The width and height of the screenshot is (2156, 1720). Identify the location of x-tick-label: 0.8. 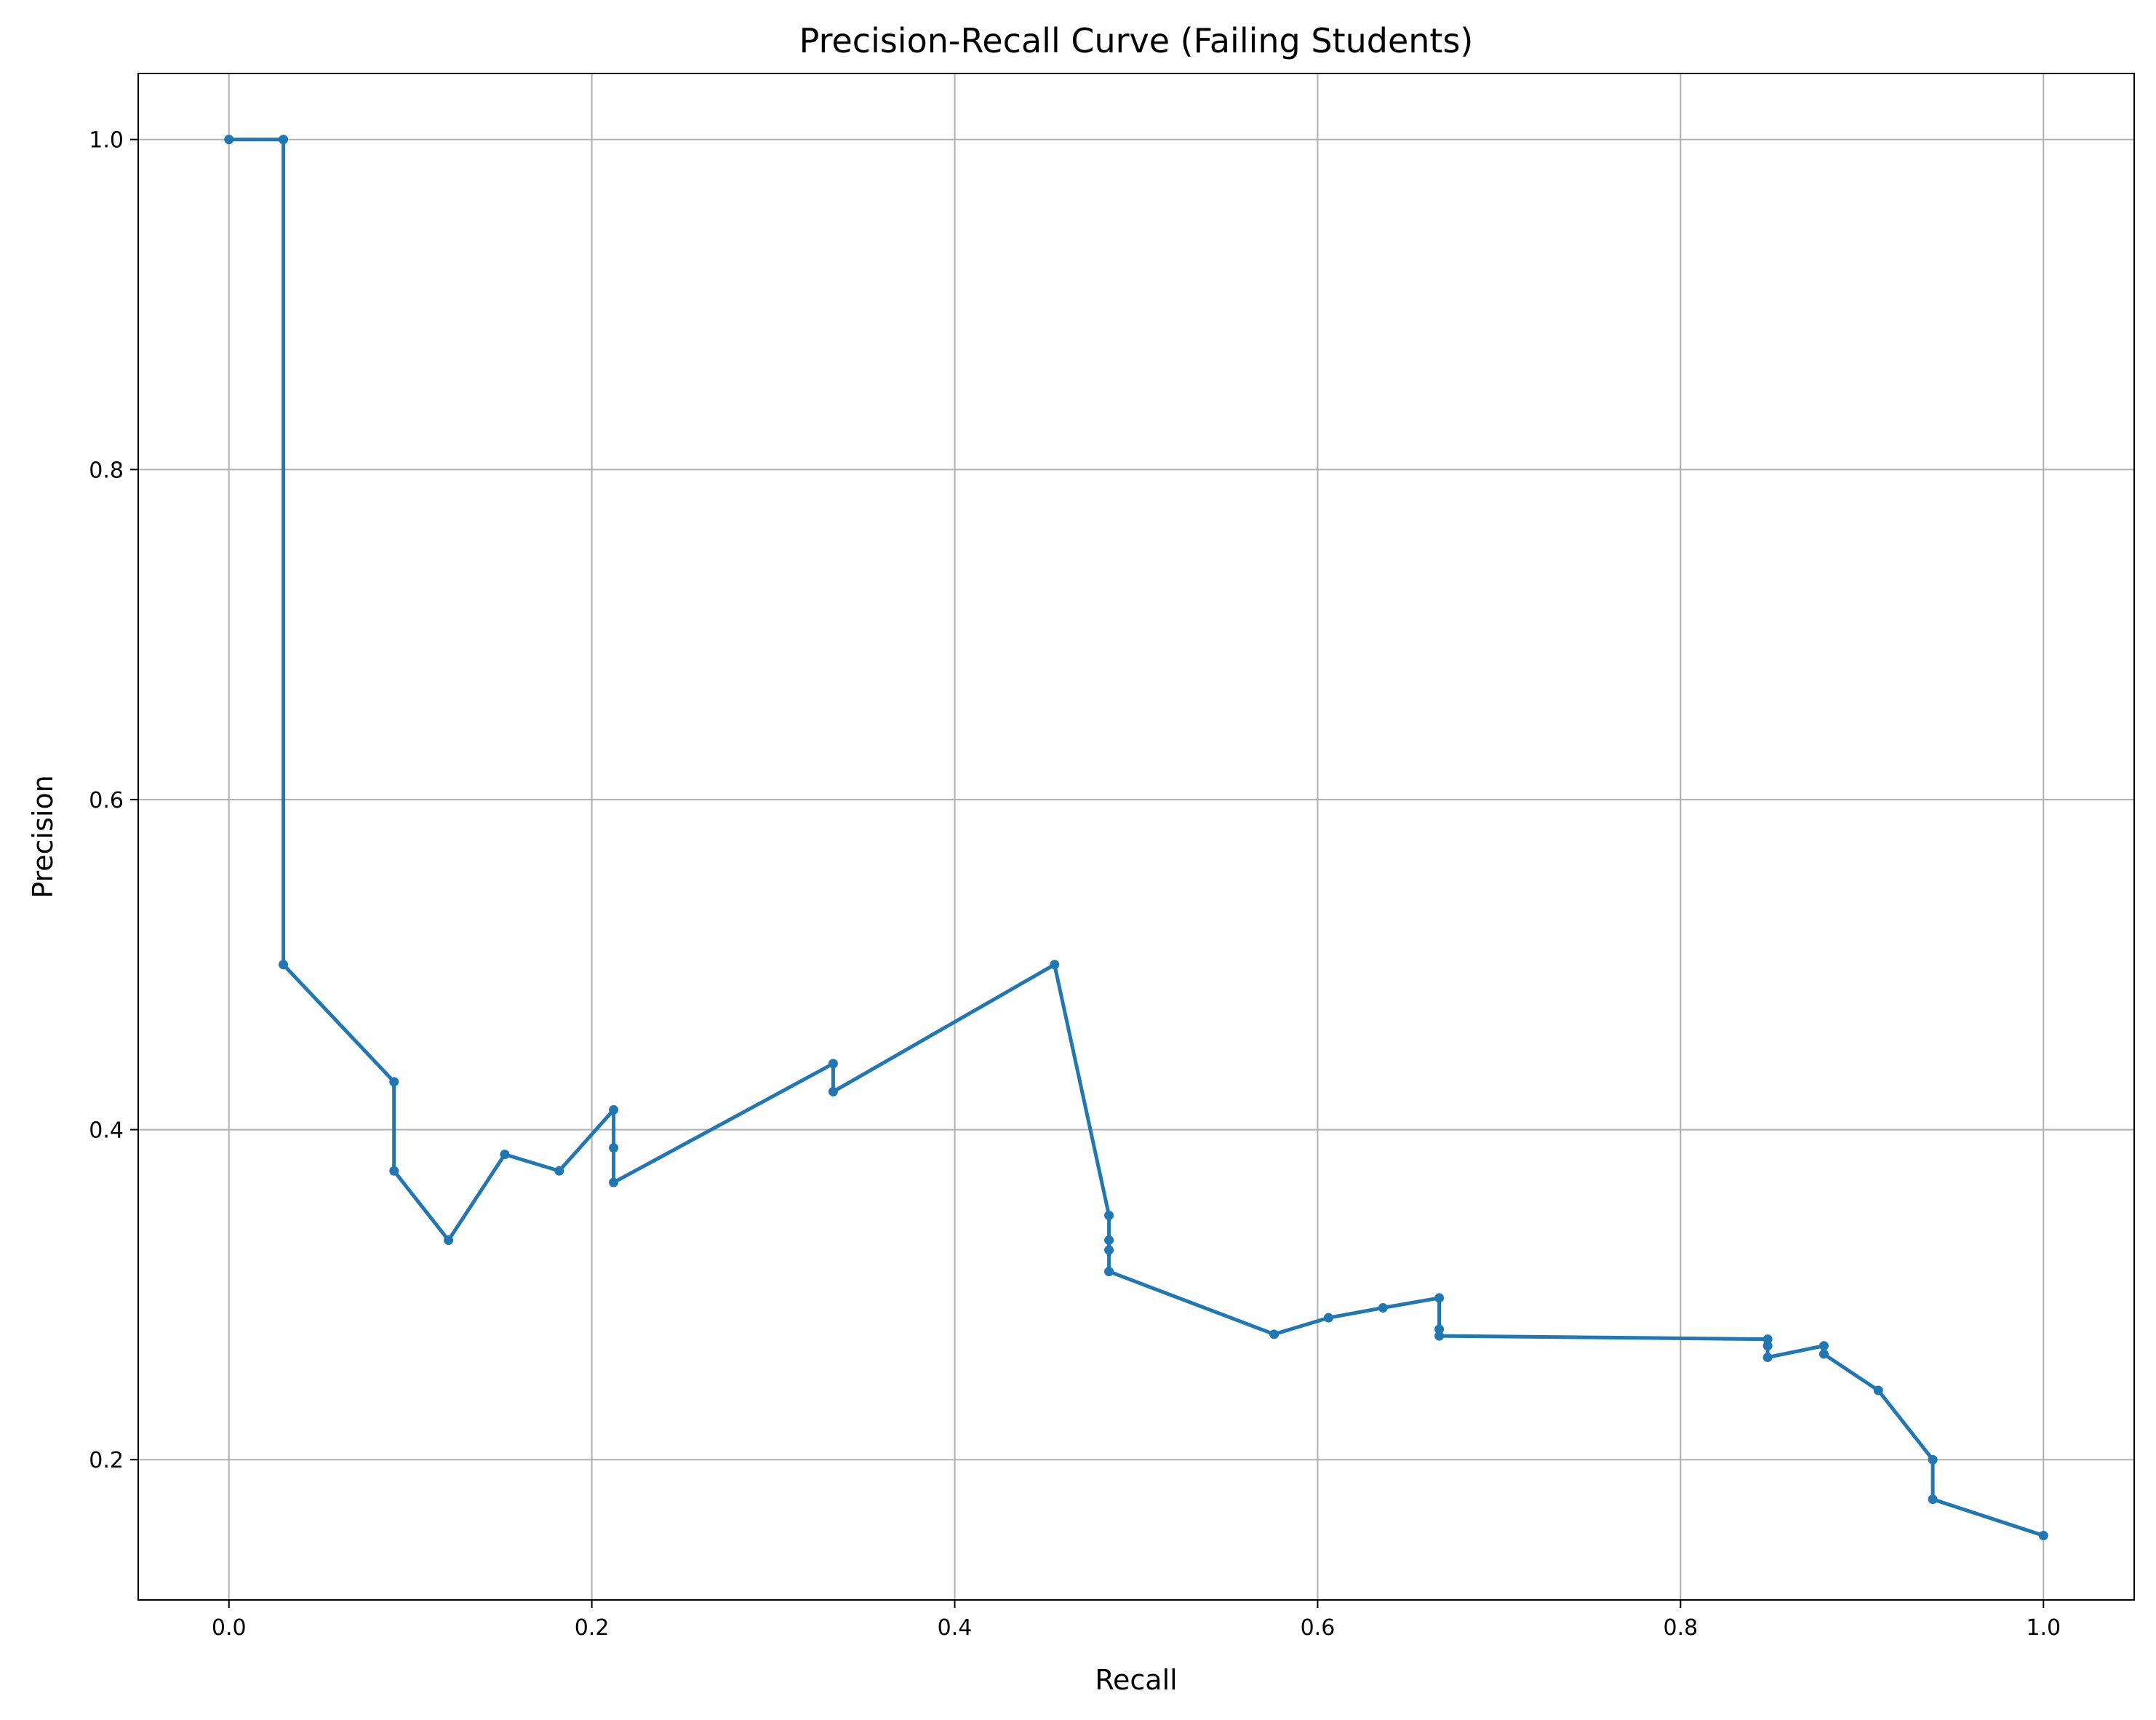
(1681, 1628).